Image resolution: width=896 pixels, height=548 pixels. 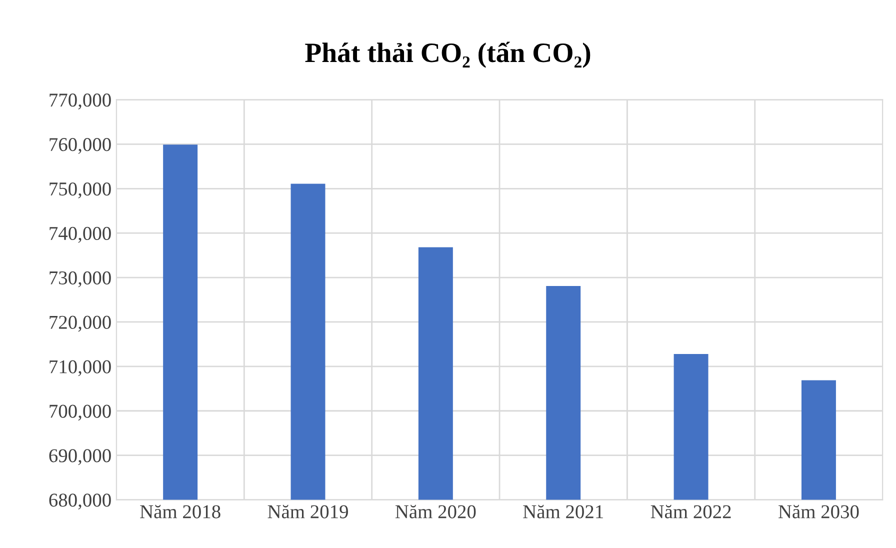 I want to click on y-tick-label: 720,000, so click(x=80, y=324).